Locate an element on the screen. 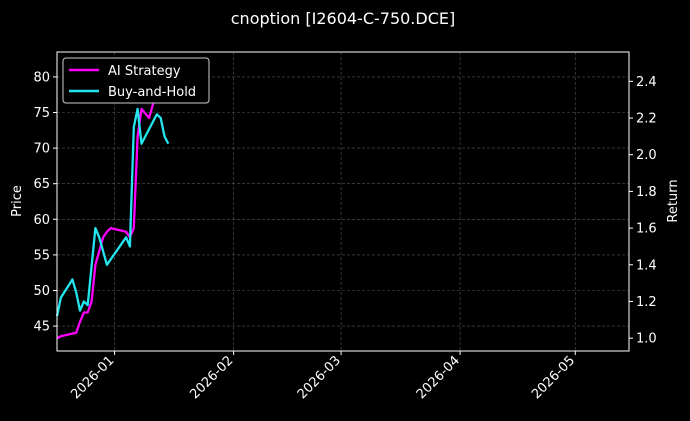 The height and width of the screenshot is (421, 690). legend-label-buy-and-hold: Buy-and-Hold is located at coordinates (152, 92).